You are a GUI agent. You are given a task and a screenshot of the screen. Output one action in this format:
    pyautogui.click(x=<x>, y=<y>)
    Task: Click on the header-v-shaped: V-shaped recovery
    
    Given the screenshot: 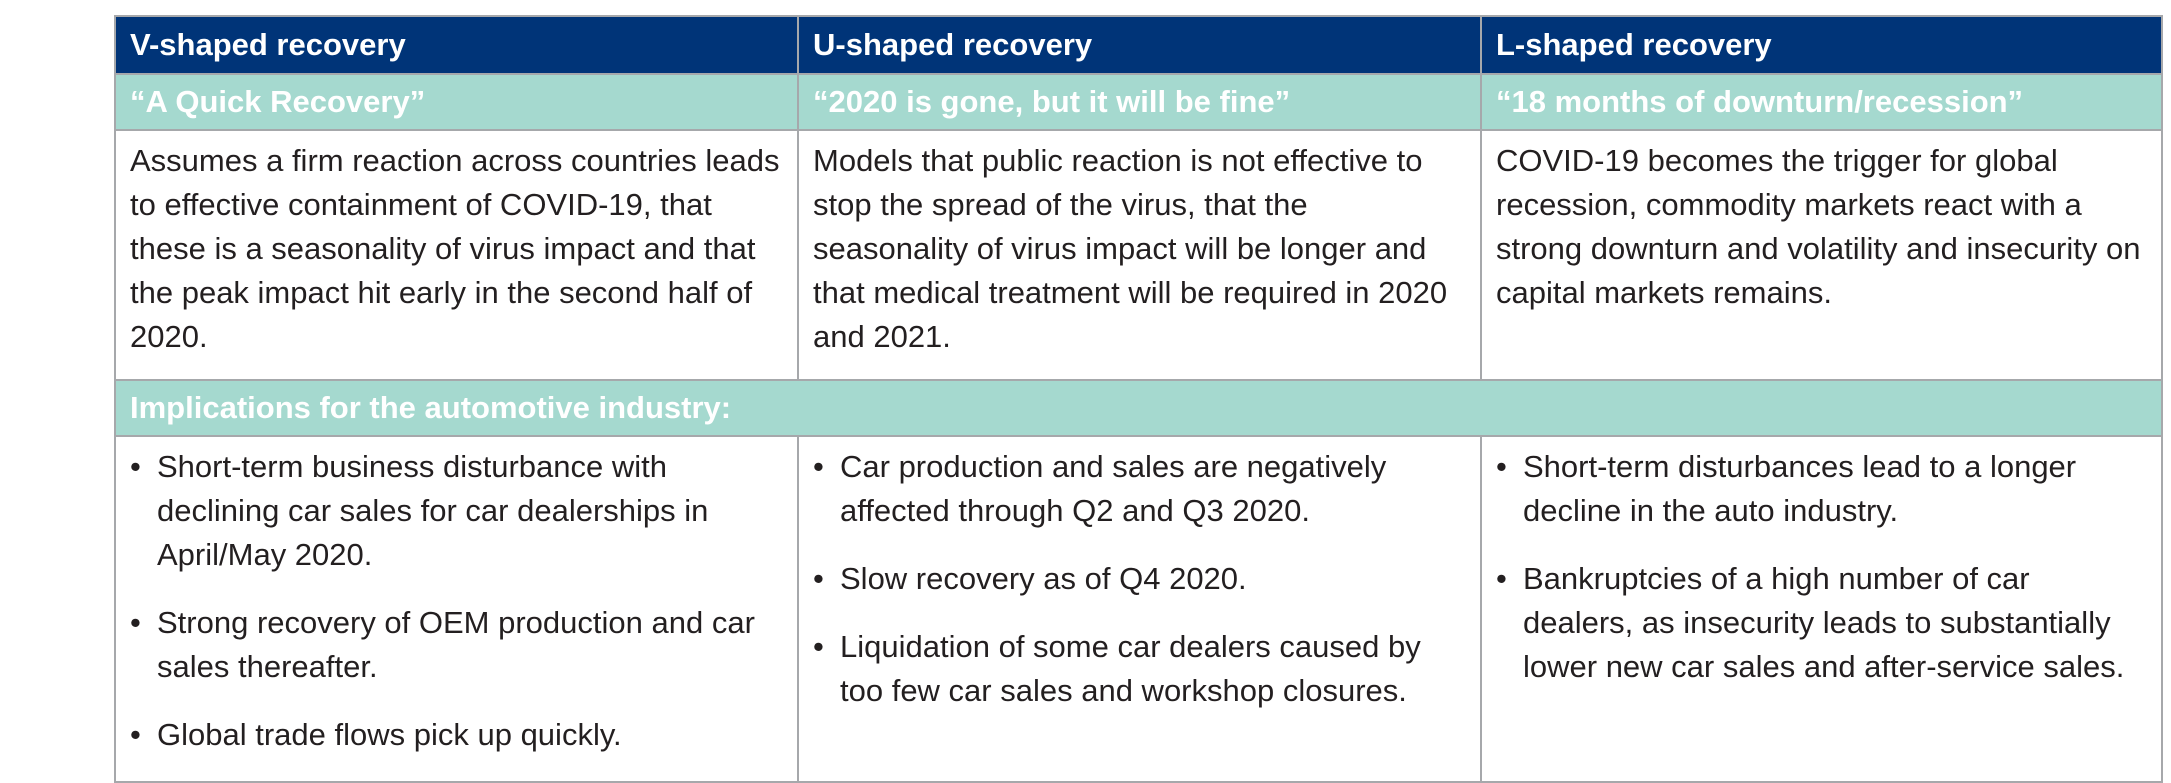 What is the action you would take?
    pyautogui.click(x=456, y=45)
    